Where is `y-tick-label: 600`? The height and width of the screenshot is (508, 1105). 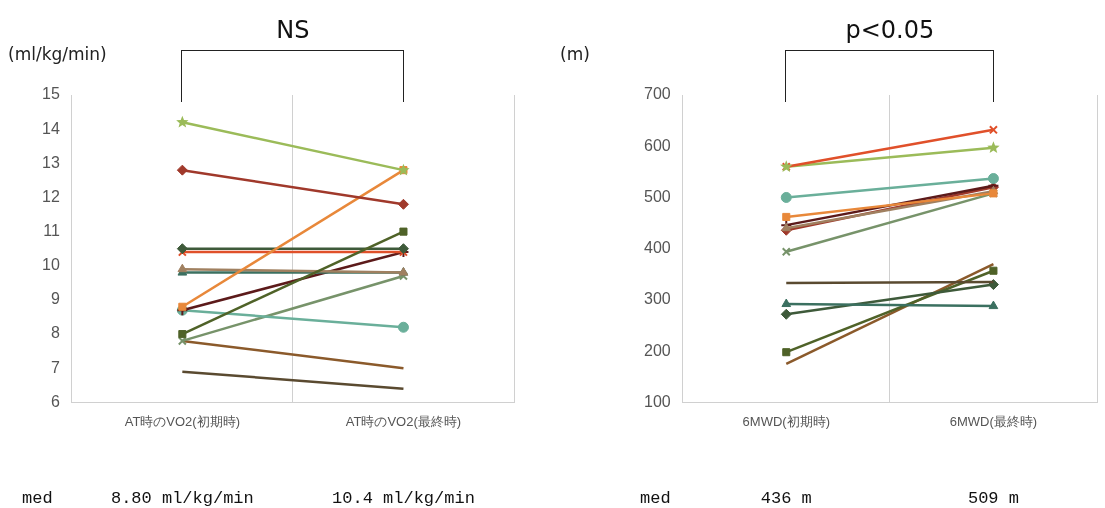 y-tick-label: 600 is located at coordinates (657, 145).